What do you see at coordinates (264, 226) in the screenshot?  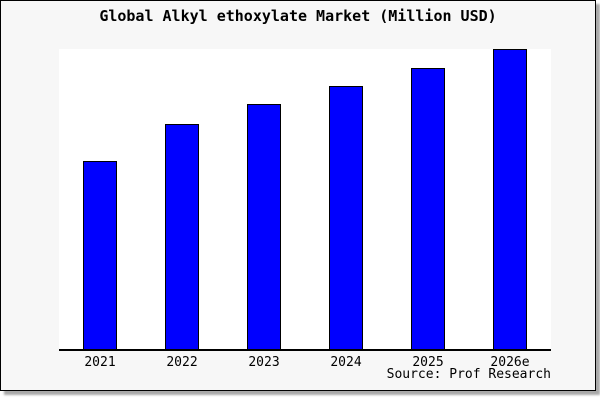 I see `bar-2023` at bounding box center [264, 226].